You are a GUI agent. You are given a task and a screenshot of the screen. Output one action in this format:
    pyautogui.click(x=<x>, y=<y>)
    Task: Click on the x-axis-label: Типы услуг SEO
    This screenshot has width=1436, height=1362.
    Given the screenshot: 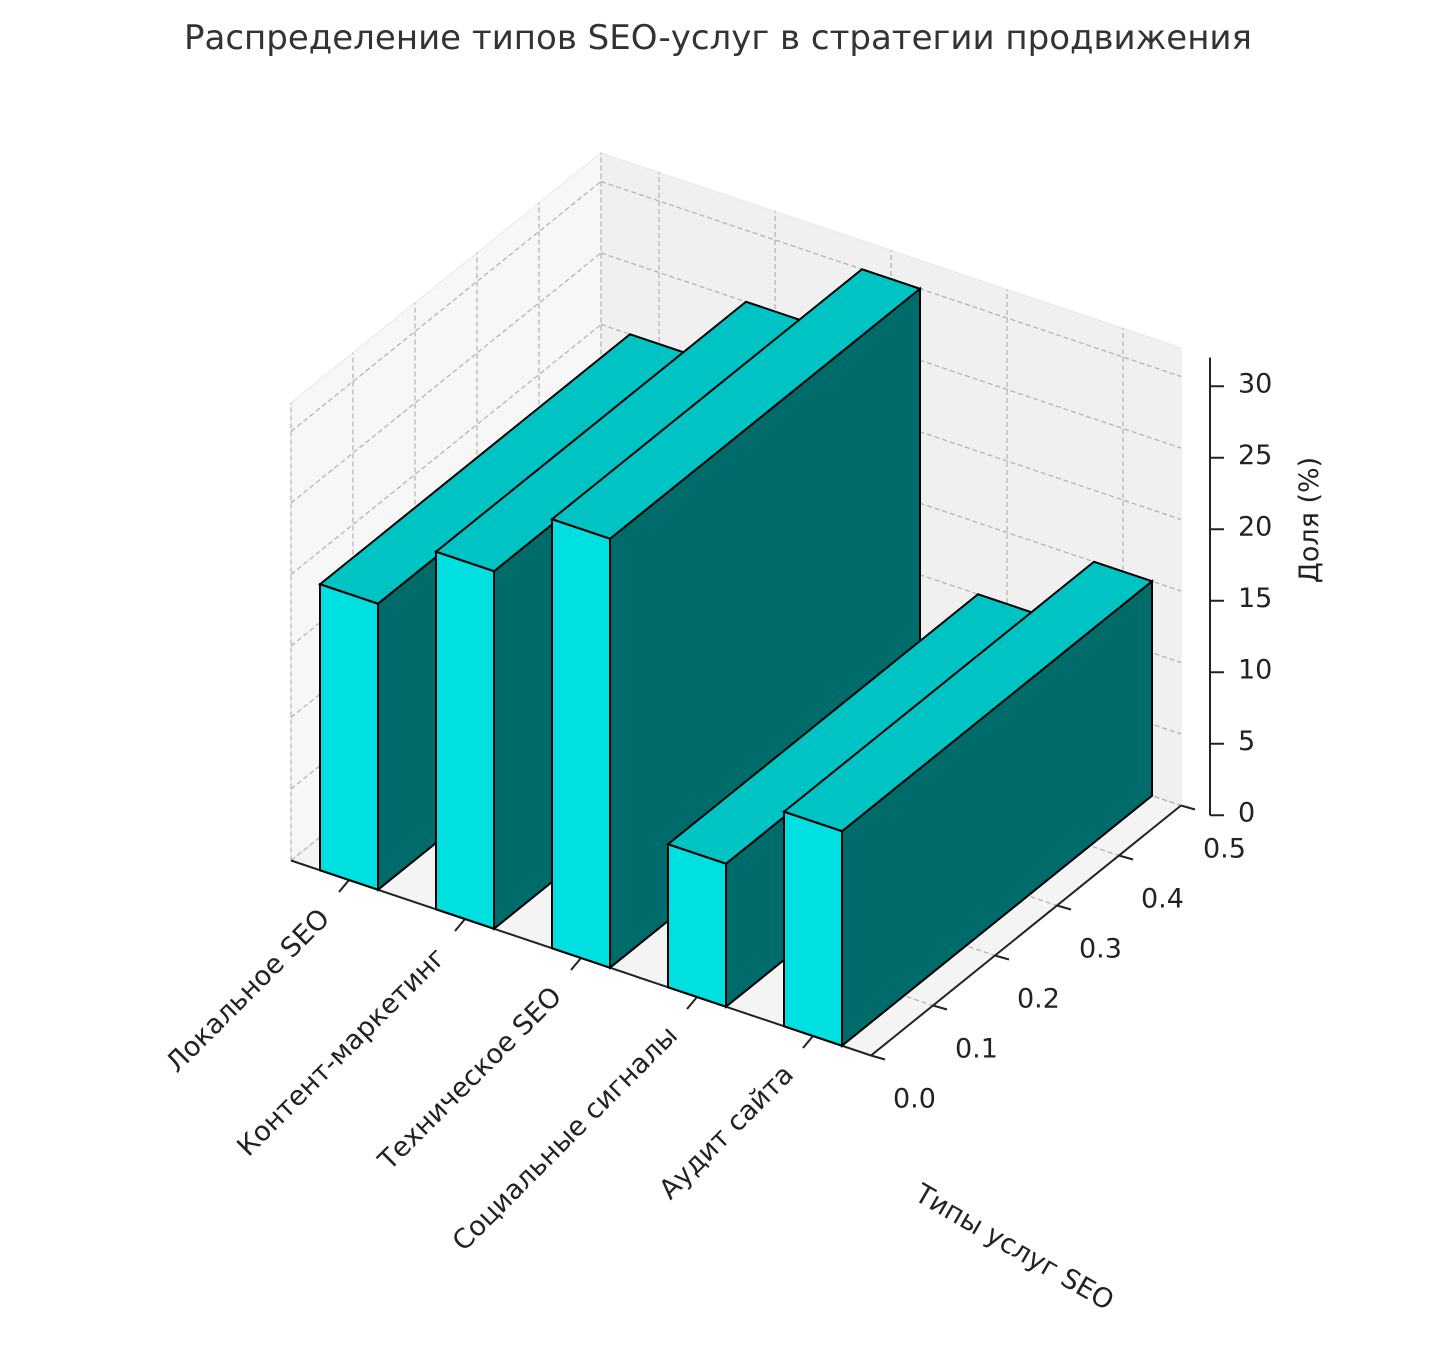 What is the action you would take?
    pyautogui.click(x=1014, y=1247)
    